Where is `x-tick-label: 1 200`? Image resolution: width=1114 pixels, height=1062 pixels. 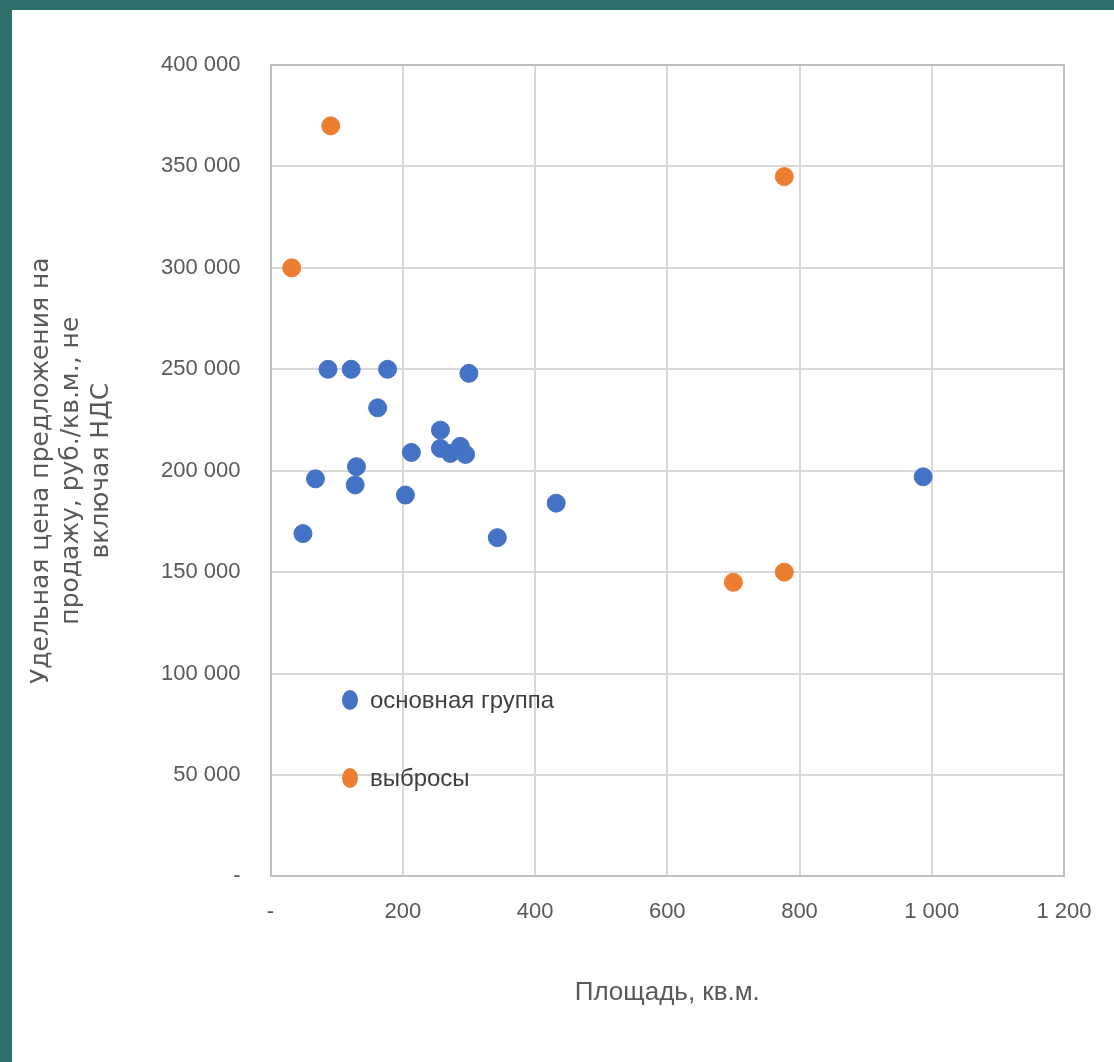 x-tick-label: 1 200 is located at coordinates (1064, 910).